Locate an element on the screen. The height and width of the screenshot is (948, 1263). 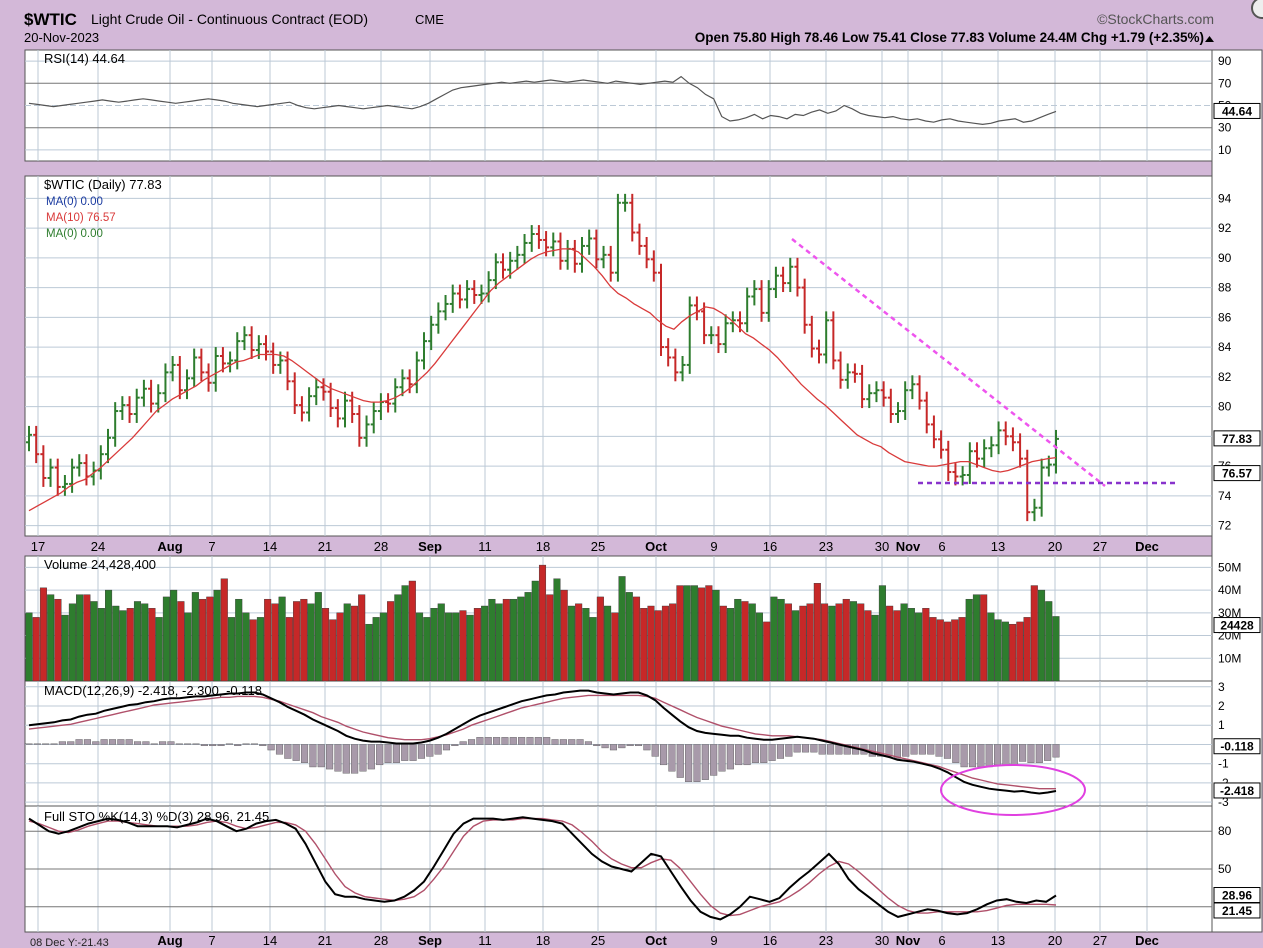
price-tick: 84 is located at coordinates (1225, 347).